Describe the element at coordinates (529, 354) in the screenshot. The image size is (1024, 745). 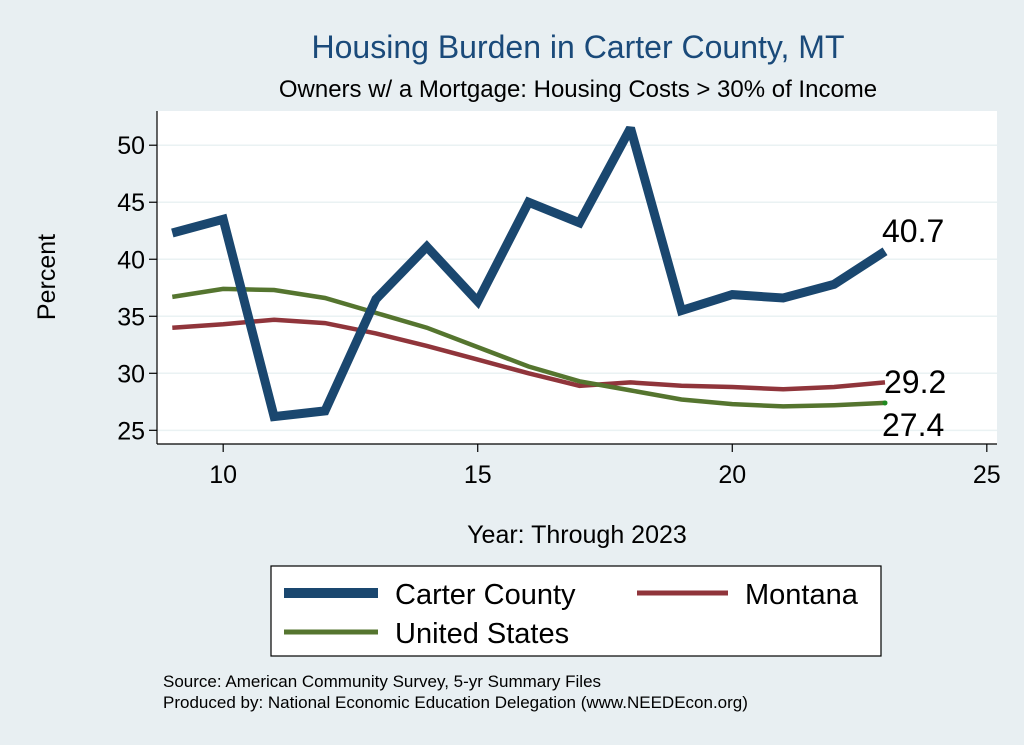
I see `series-line-montana` at that location.